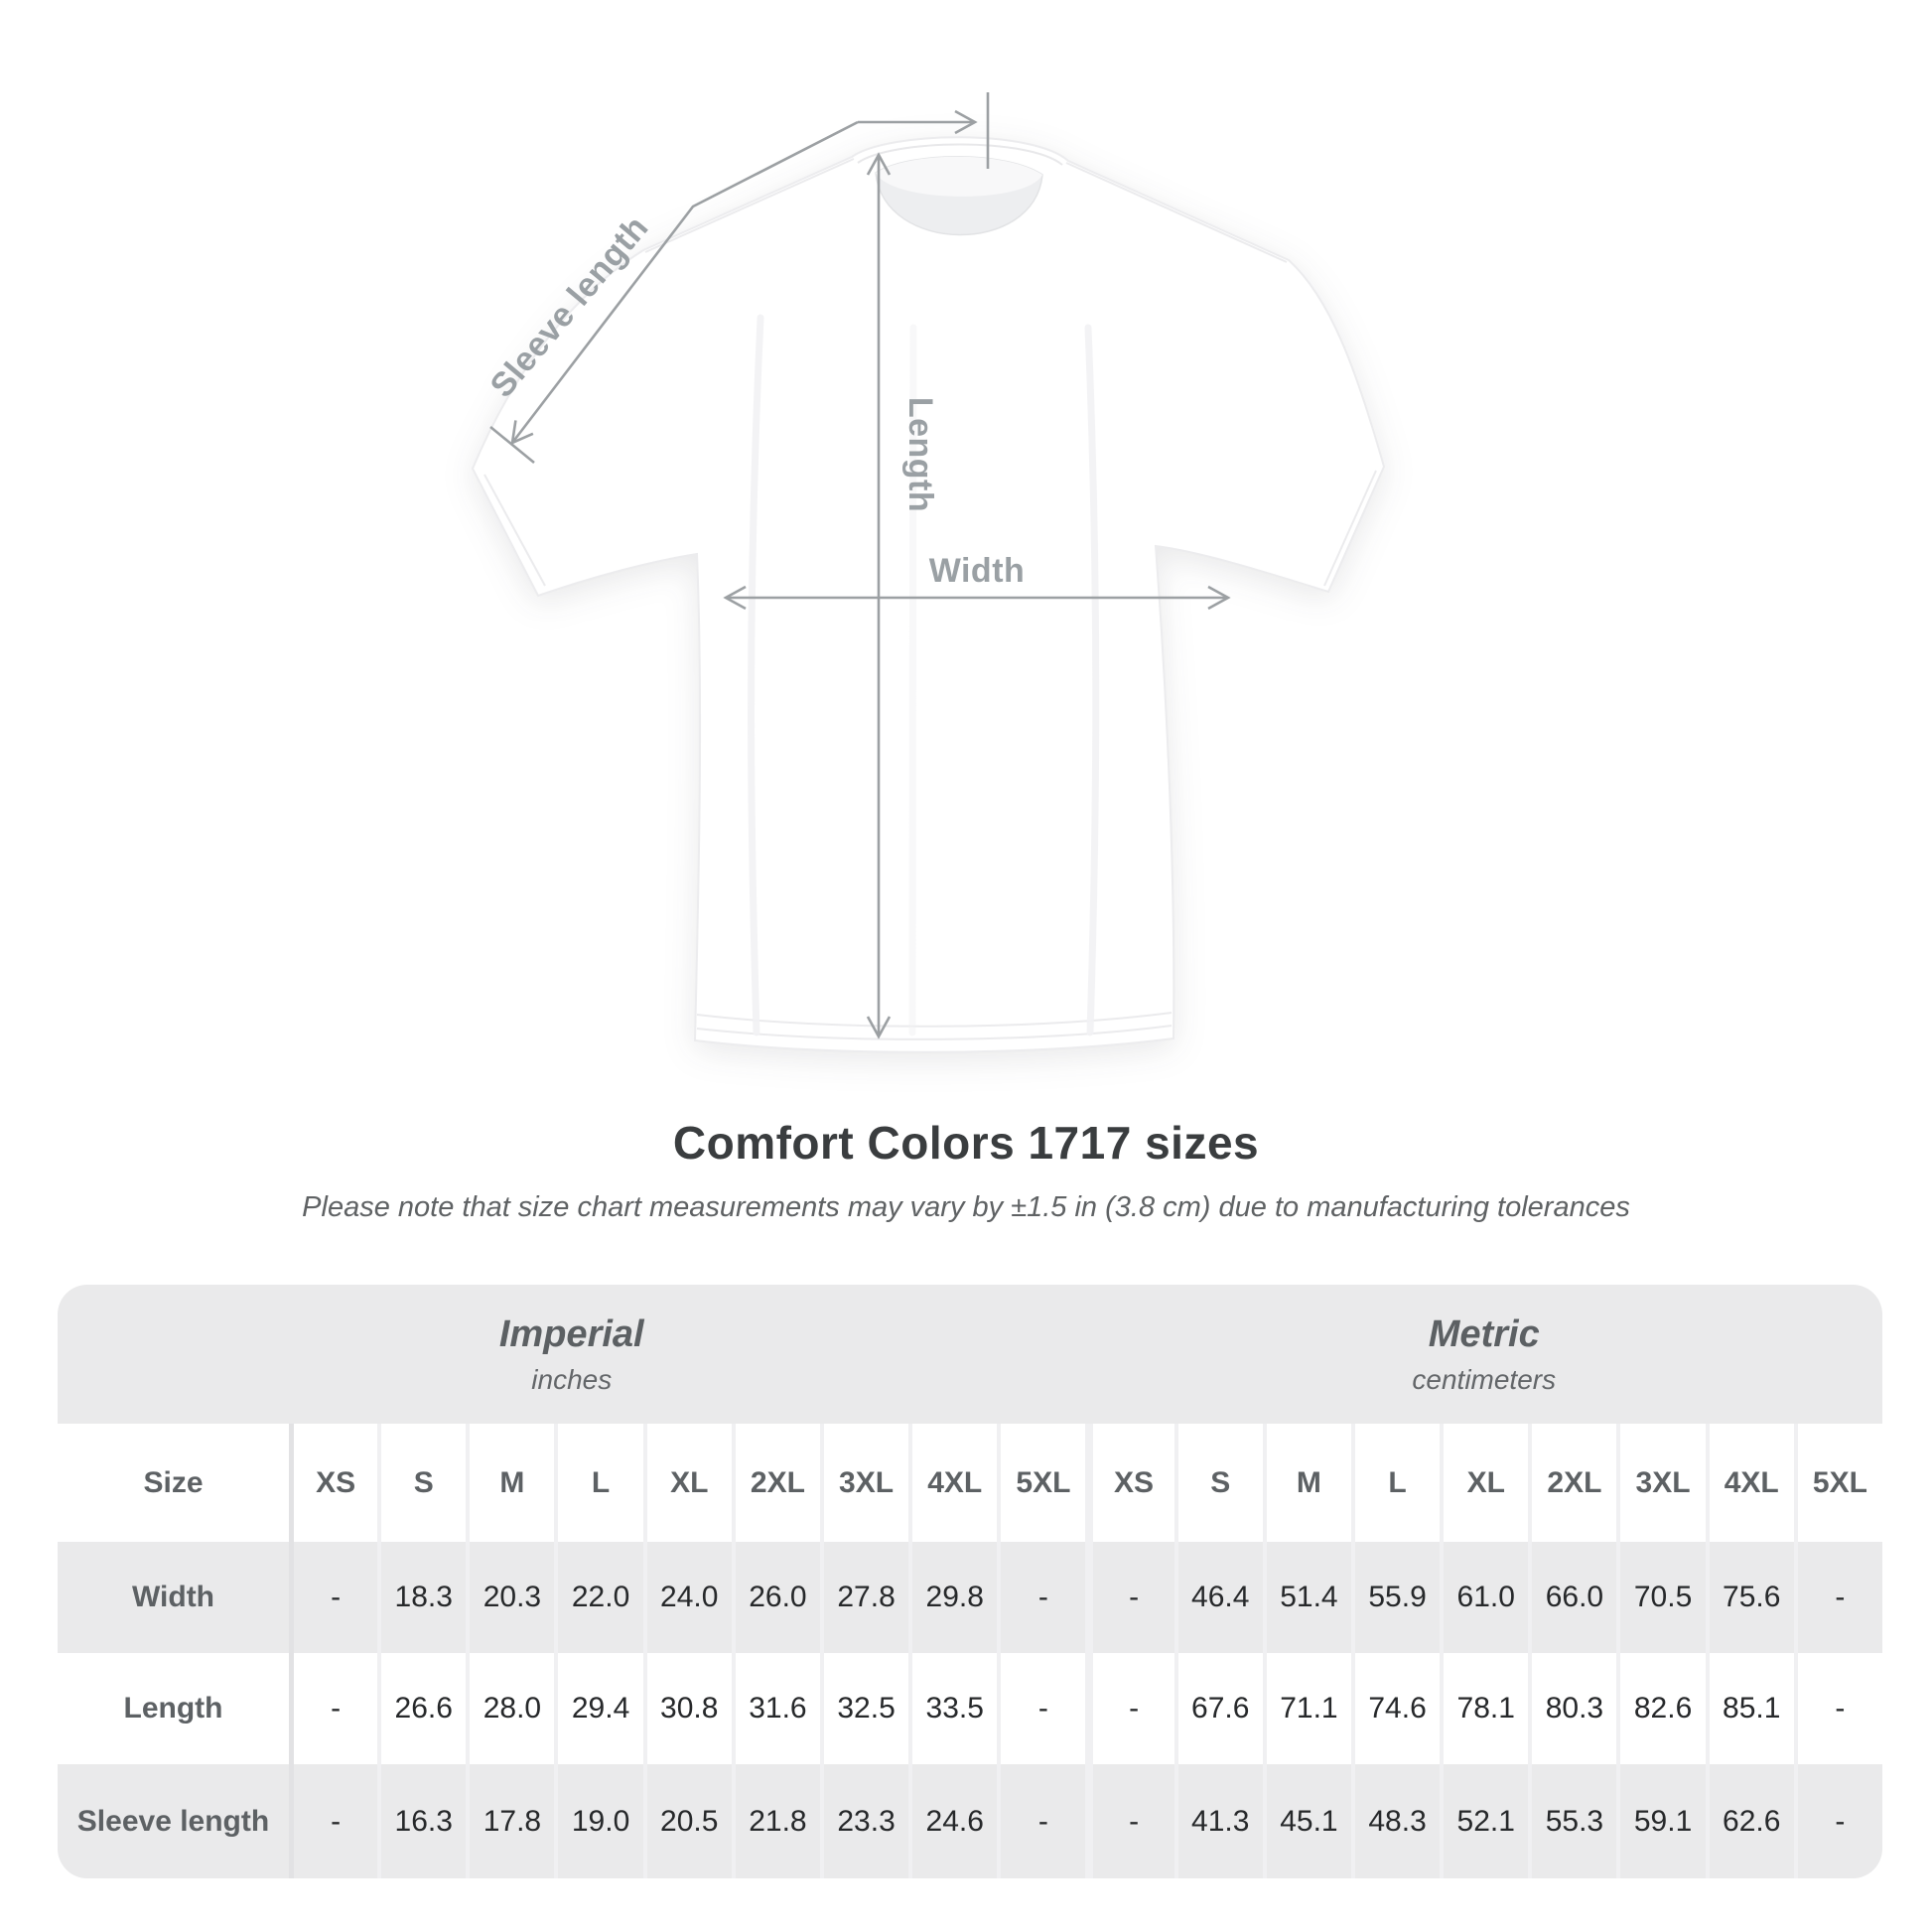  Describe the element at coordinates (1572, 1597) in the screenshot. I see `table-cell: 66.0` at that location.